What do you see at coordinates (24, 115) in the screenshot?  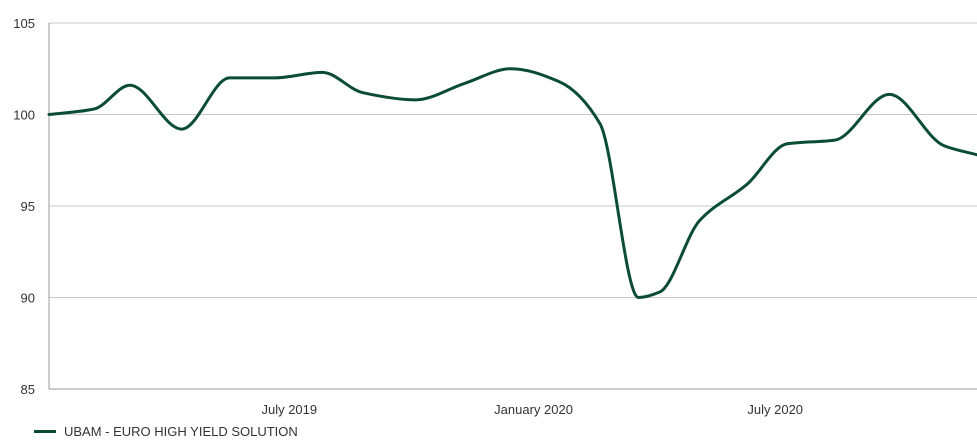 I see `y-tick-label-100: 100` at bounding box center [24, 115].